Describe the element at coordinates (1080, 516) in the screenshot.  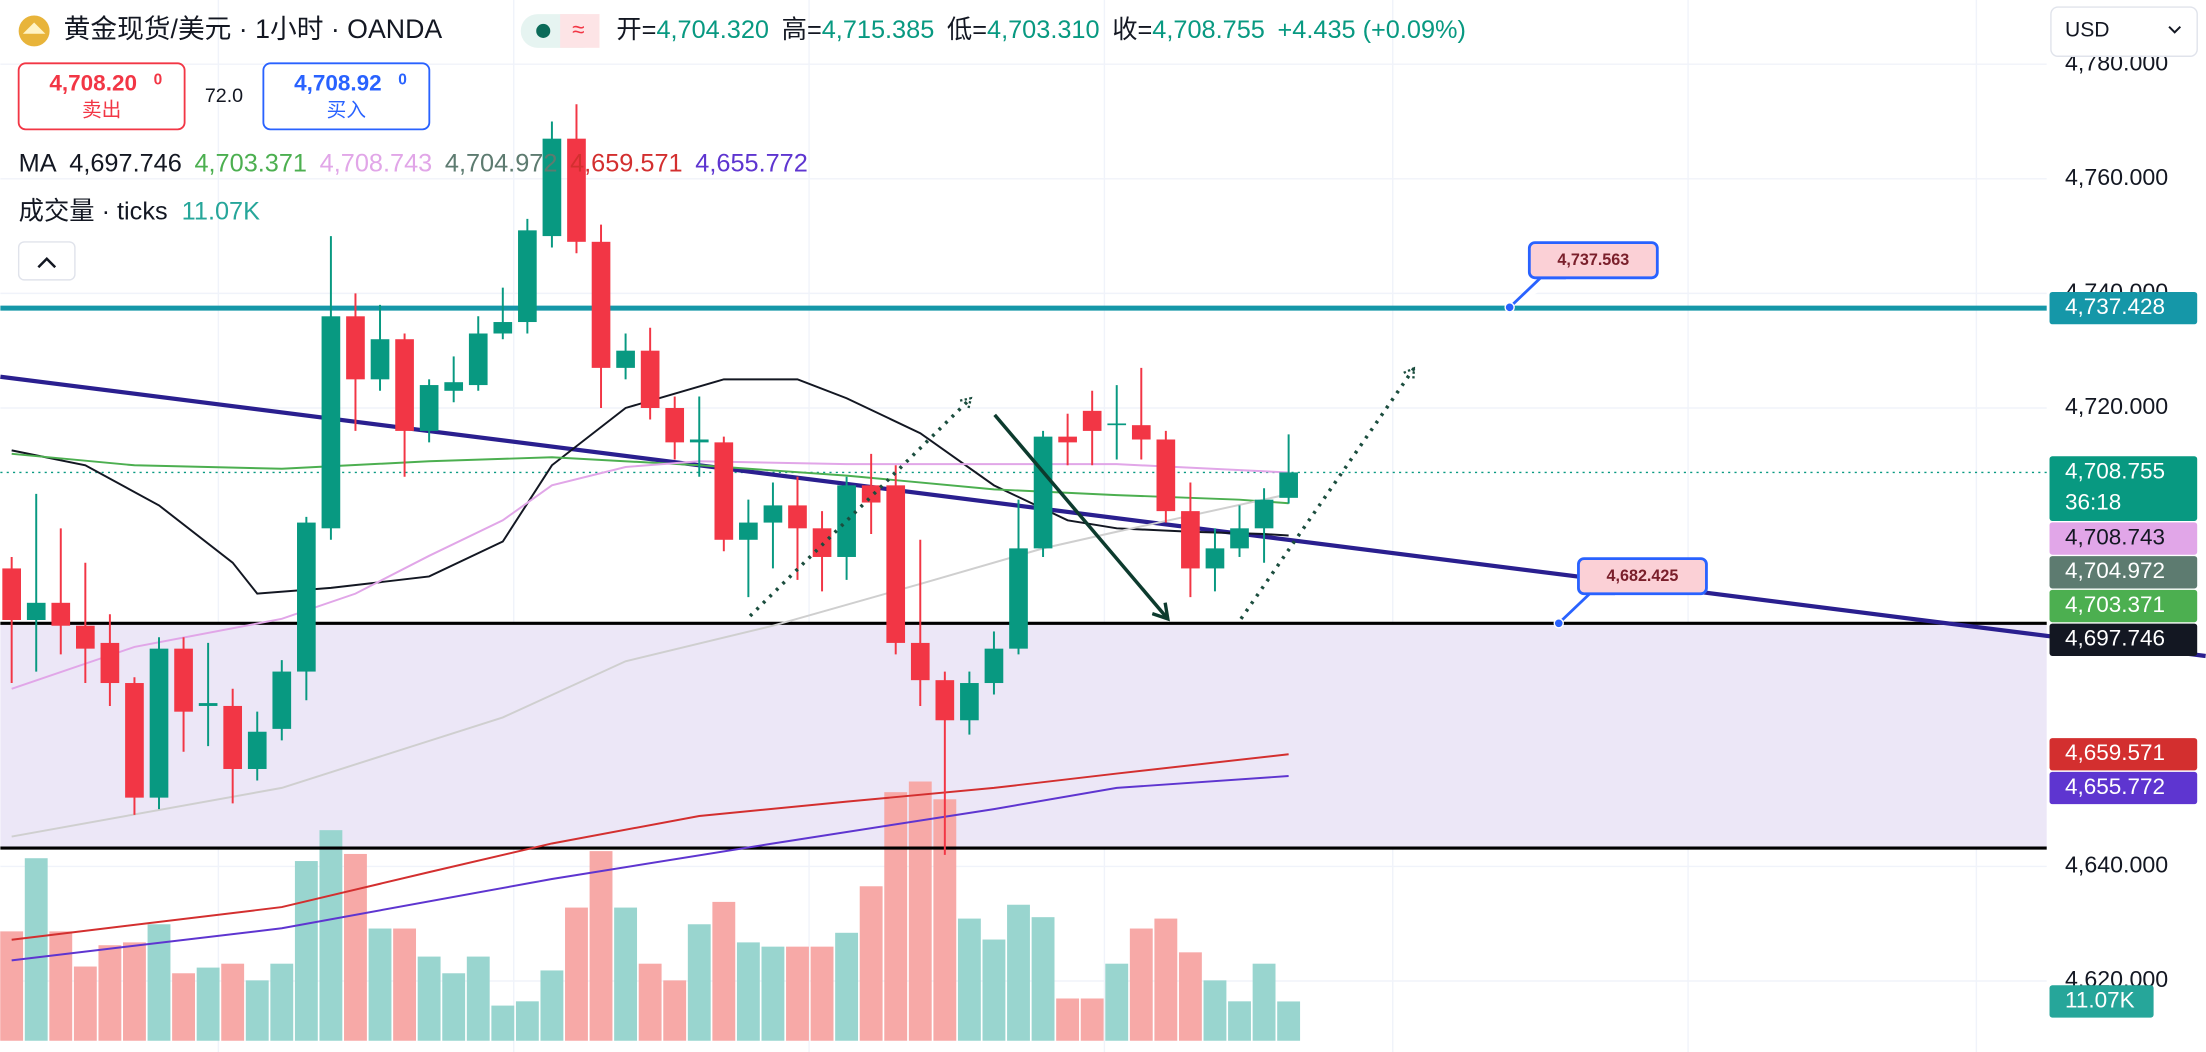
I see `arrow` at that location.